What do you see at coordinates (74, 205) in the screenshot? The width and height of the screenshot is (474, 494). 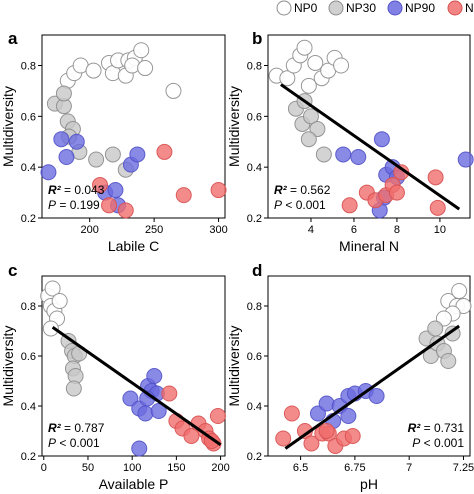 I see `p-value-annotation: P = 0.199` at bounding box center [74, 205].